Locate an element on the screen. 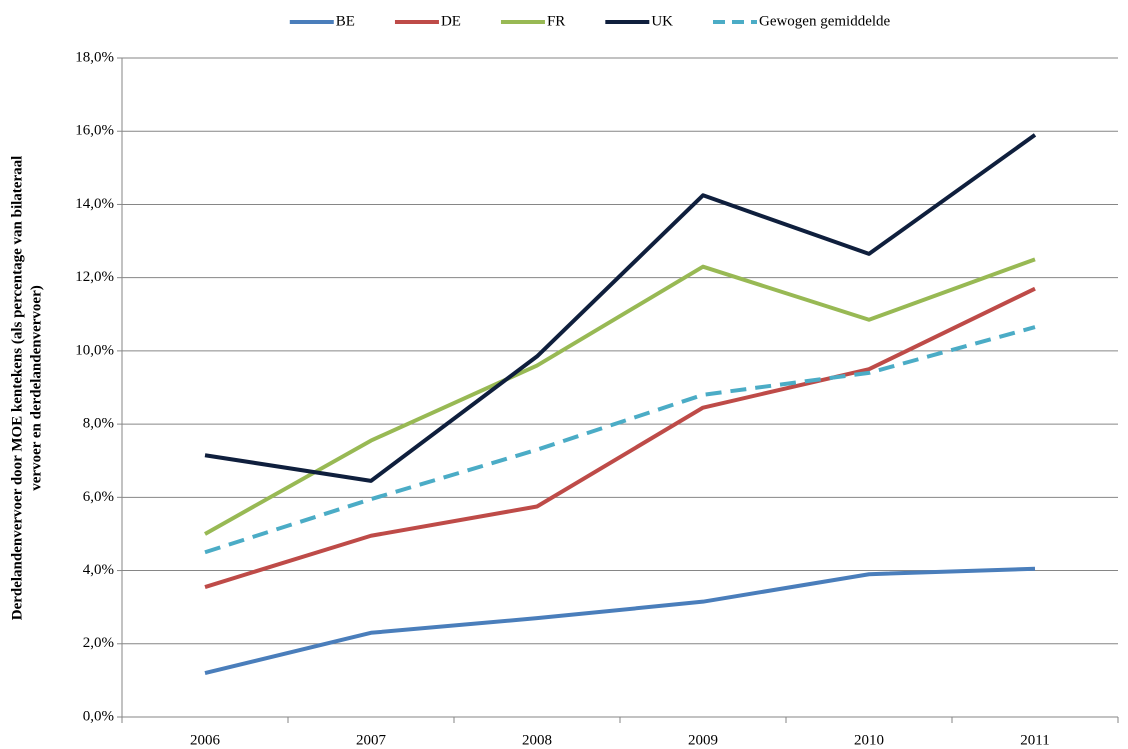 The image size is (1128, 749). x-tick-label: 2009 is located at coordinates (703, 740).